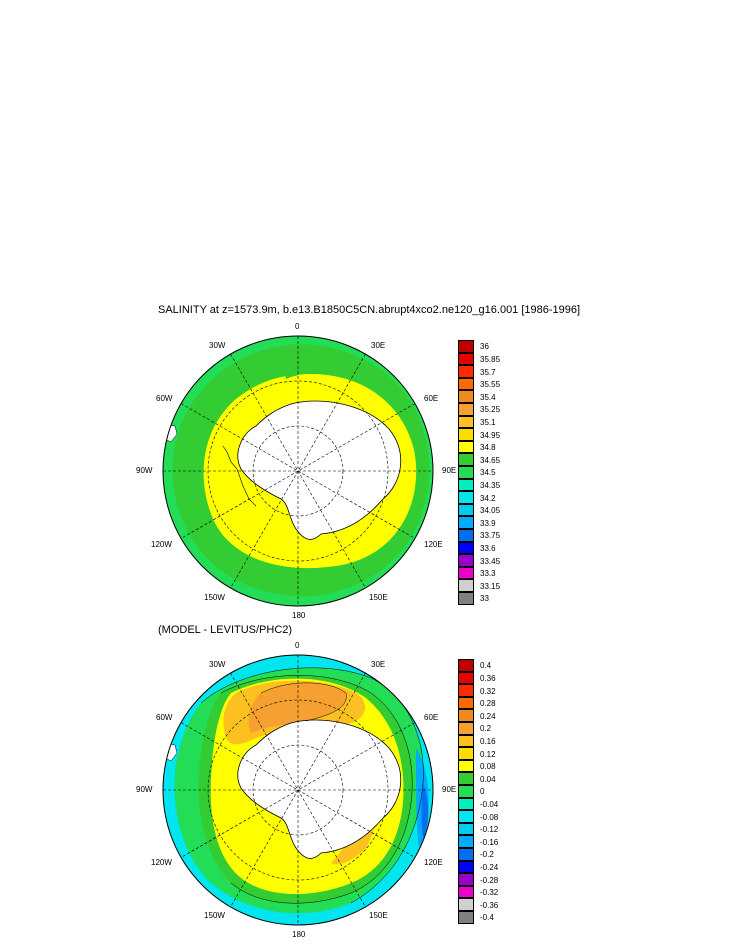 The height and width of the screenshot is (945, 733). What do you see at coordinates (490, 435) in the screenshot?
I see `legend-label: 34.95` at bounding box center [490, 435].